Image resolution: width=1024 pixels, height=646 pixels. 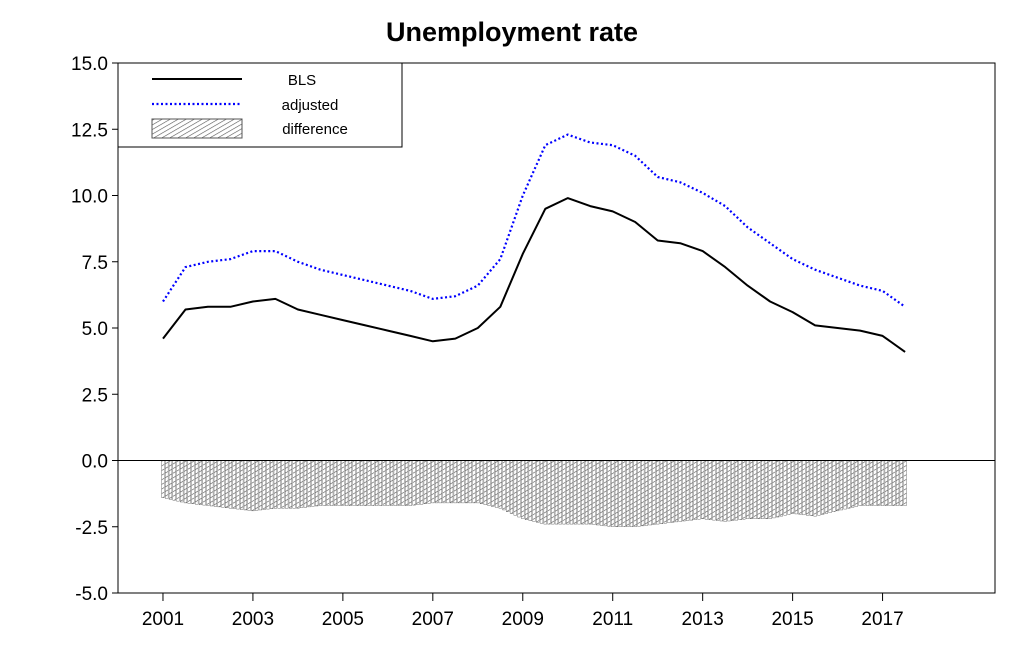 I want to click on x-tick-label: 2017, so click(x=882, y=619).